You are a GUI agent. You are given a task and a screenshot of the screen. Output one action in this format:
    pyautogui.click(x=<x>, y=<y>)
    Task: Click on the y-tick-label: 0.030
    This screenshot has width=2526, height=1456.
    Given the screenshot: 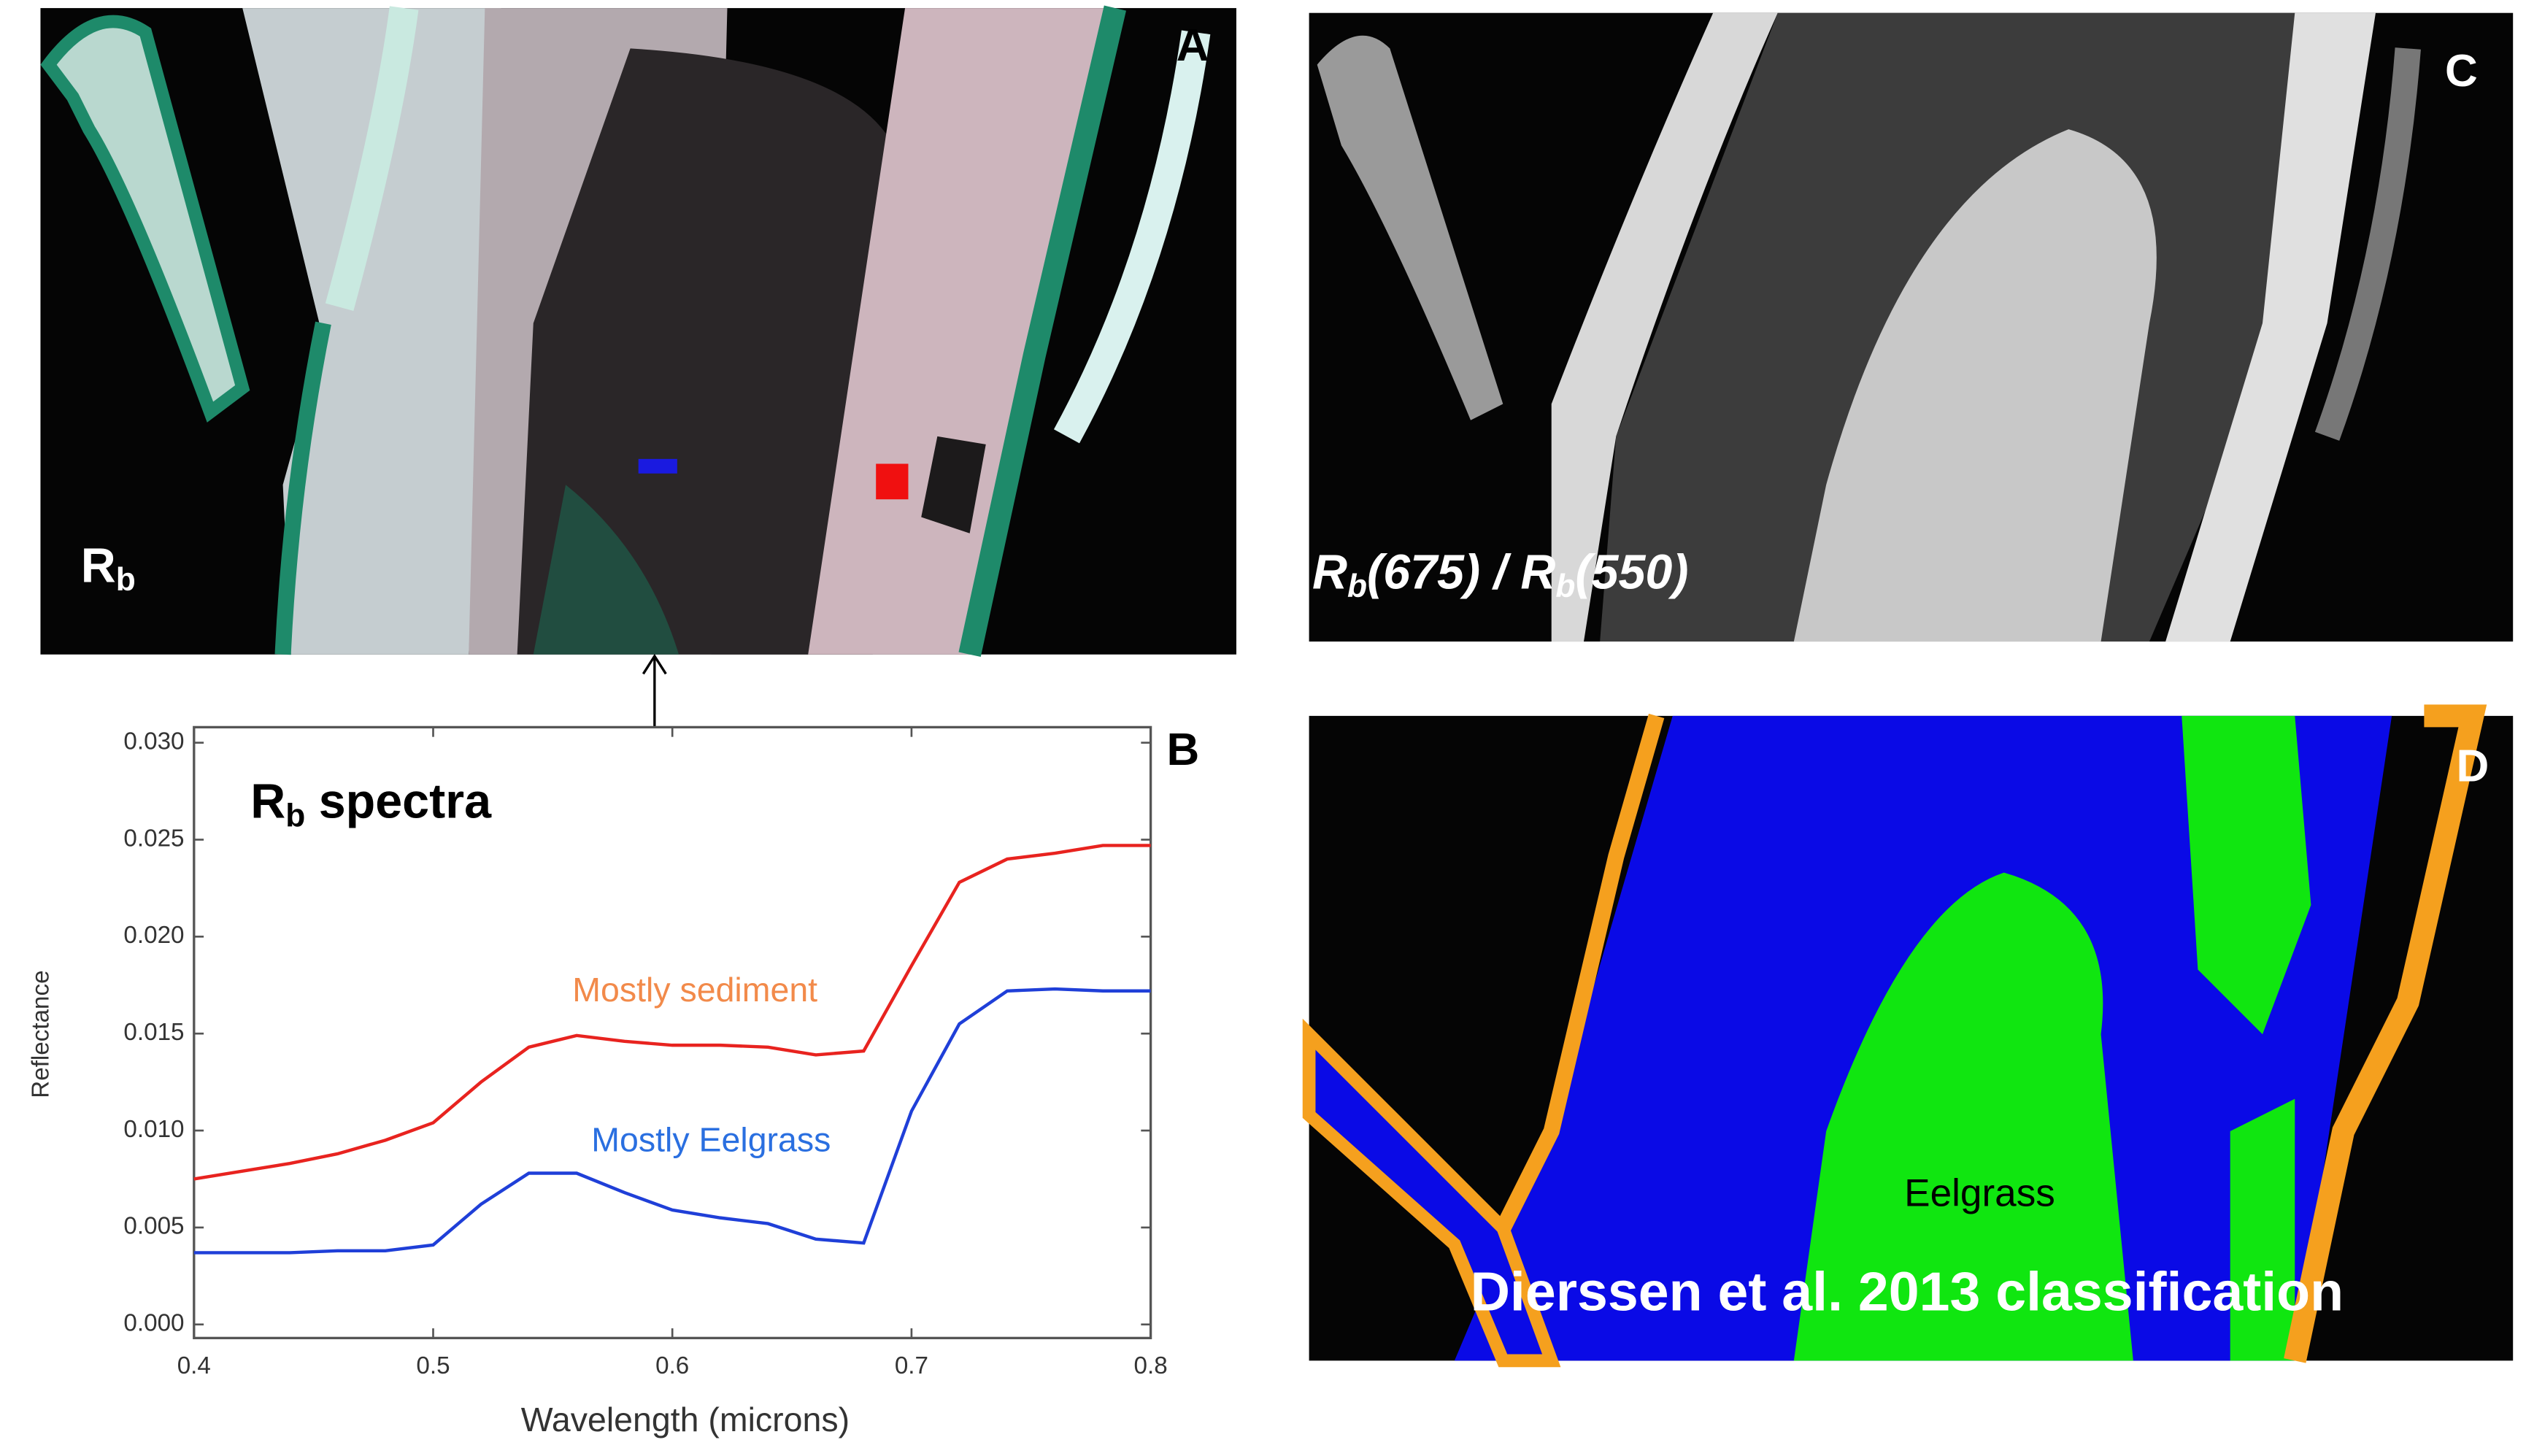 What is the action you would take?
    pyautogui.click(x=153, y=742)
    